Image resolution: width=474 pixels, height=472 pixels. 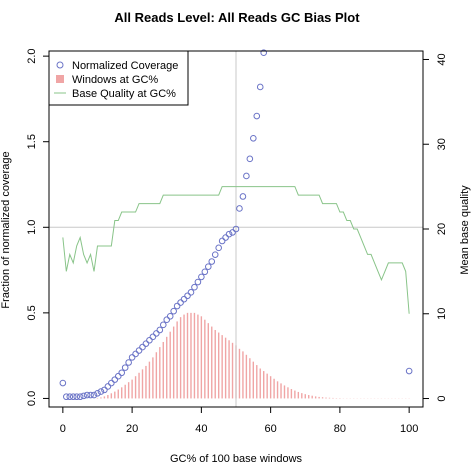 I want to click on legend-windows-label: Windows at GC%, so click(x=115, y=80).